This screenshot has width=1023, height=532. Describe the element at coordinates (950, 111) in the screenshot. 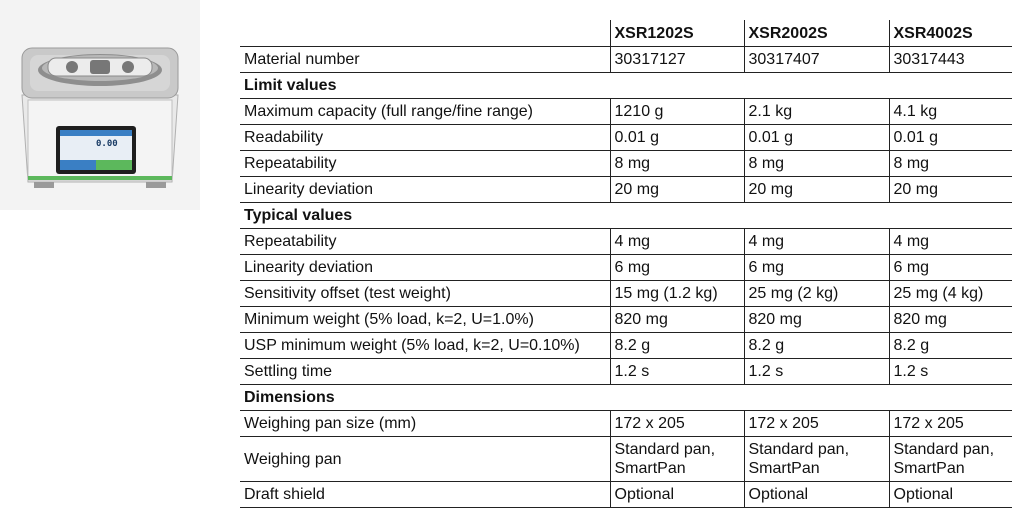

I see `cell-value: 4.1 kg` at that location.